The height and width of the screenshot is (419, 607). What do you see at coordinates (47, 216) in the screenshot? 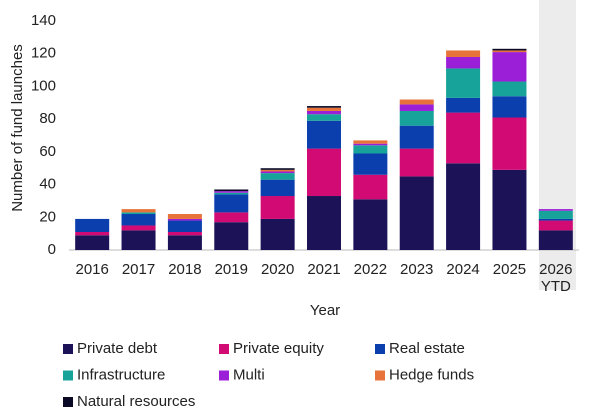
I see `y-tick-label: 20` at bounding box center [47, 216].